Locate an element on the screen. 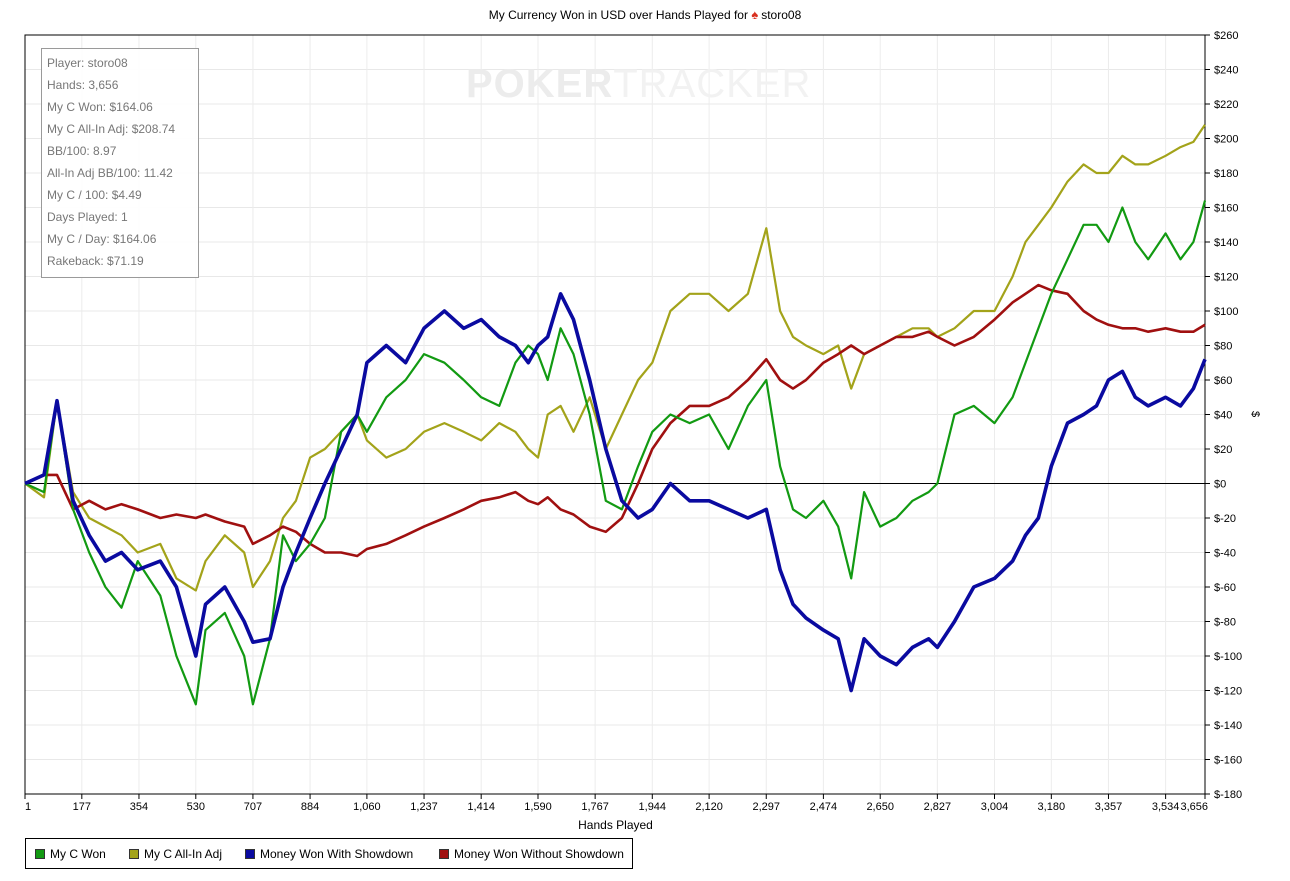 The height and width of the screenshot is (881, 1290). x-tick-label: 707 is located at coordinates (253, 807).